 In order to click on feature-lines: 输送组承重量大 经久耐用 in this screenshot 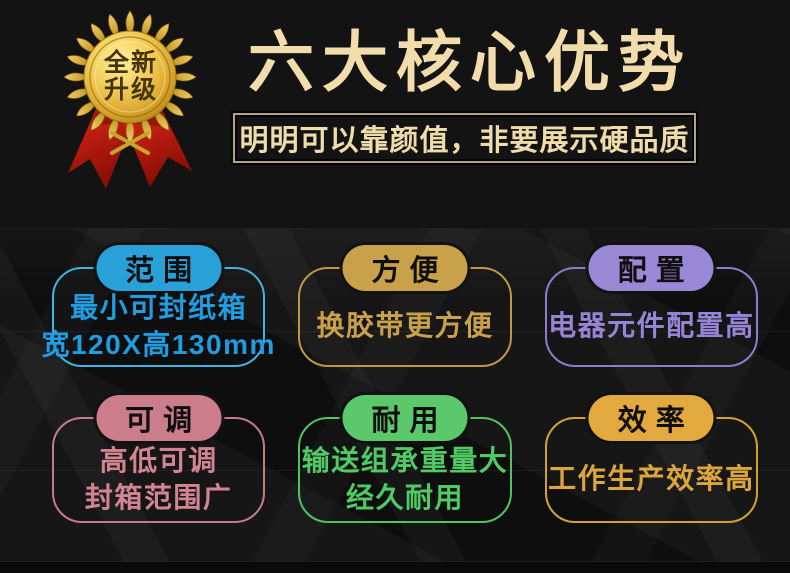, I will do `click(404, 470)`.